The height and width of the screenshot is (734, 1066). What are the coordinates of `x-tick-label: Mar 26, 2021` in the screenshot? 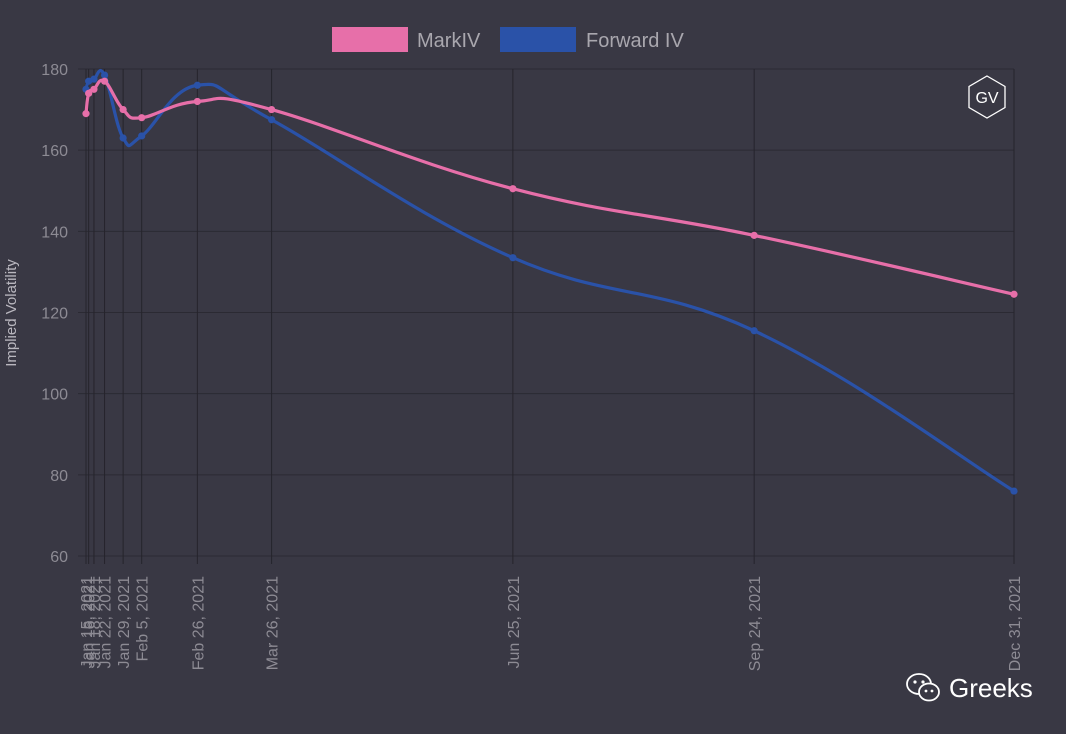 It's located at (273, 623).